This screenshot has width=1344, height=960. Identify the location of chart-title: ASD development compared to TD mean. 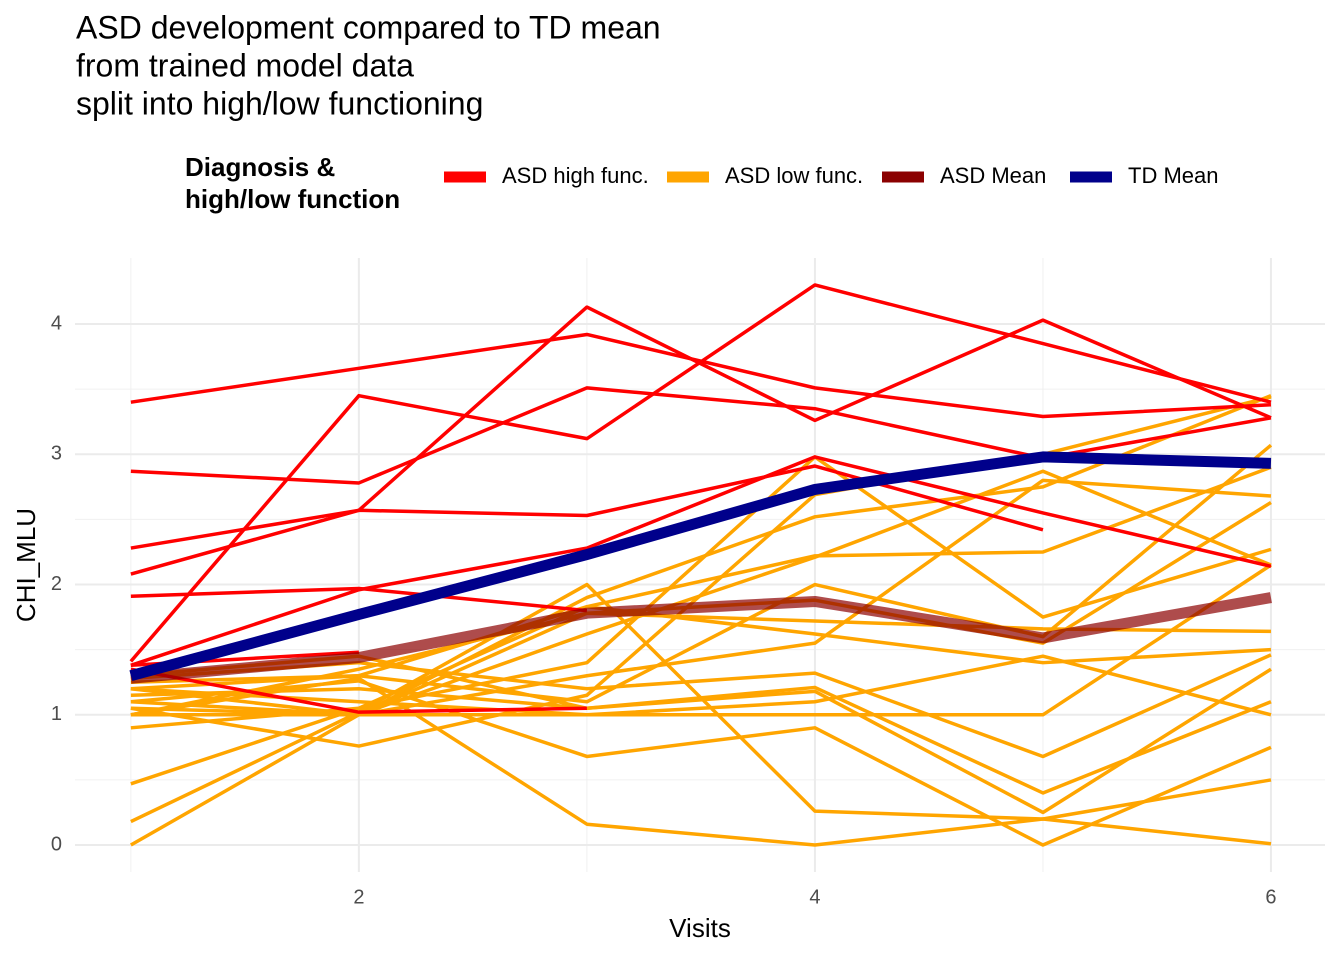
(368, 27).